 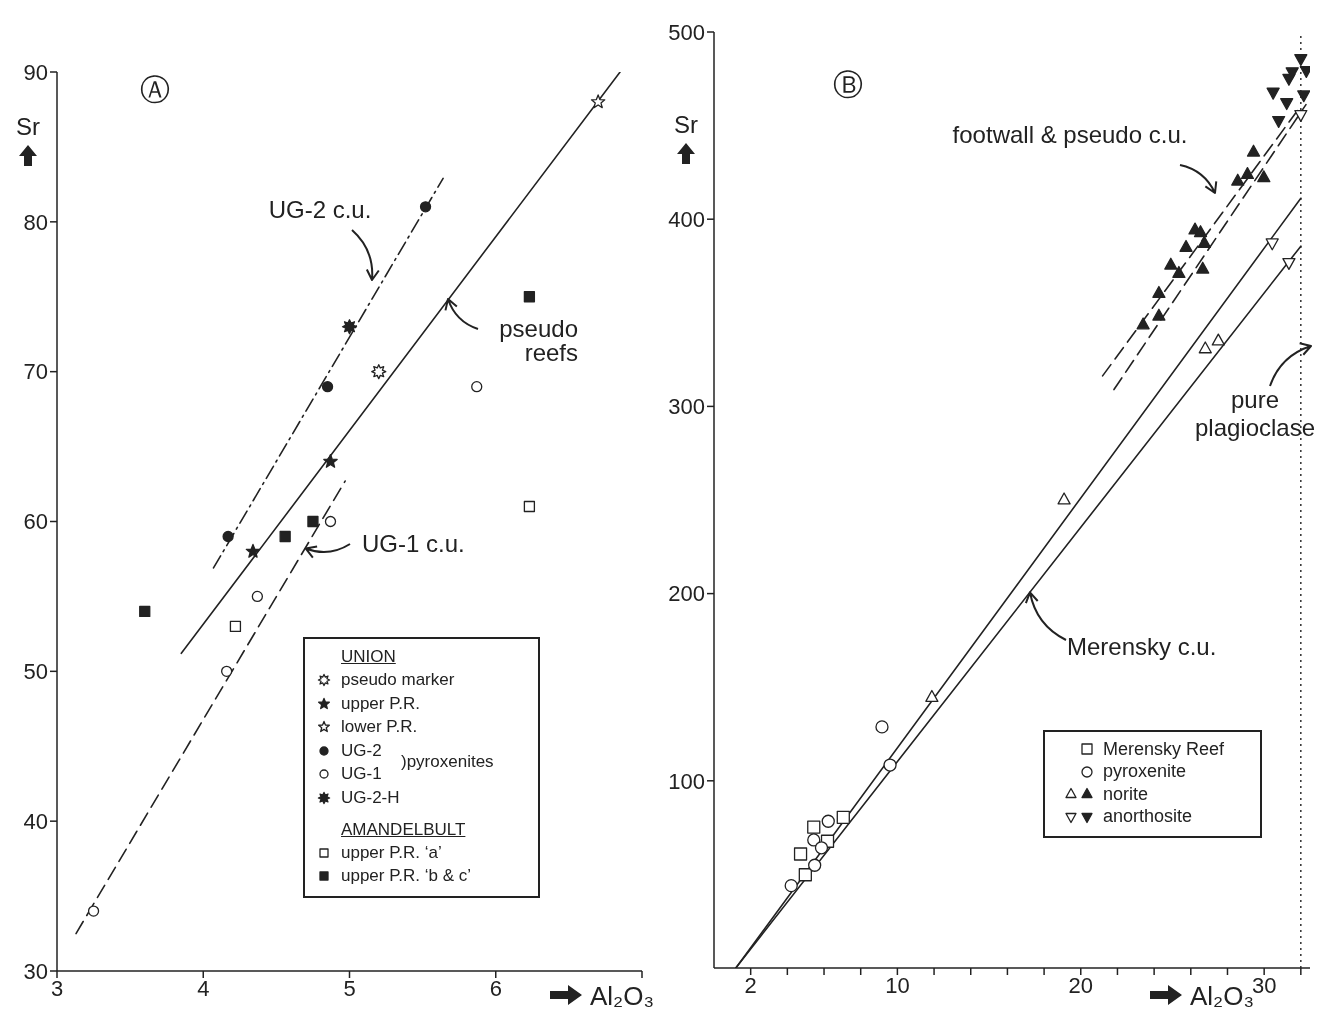 I want to click on annotation: footwall & pseudo c.u., so click(x=1070, y=134).